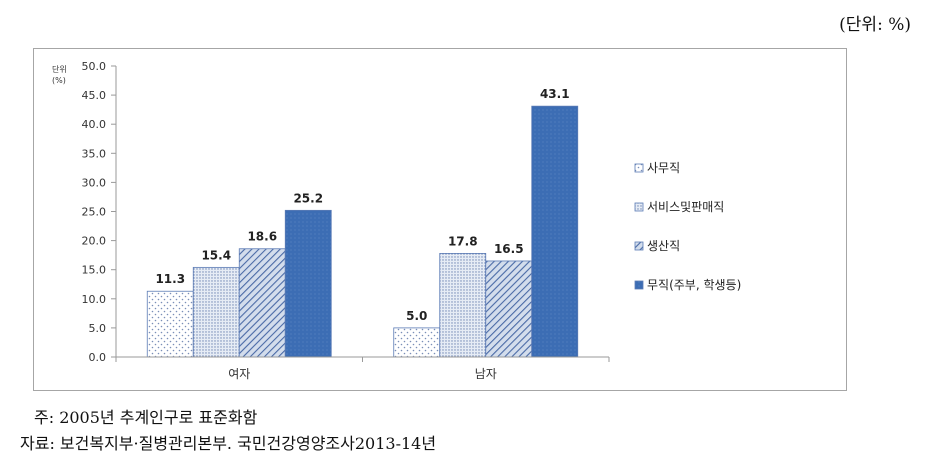  I want to click on y-tick-label: 30.0, so click(94, 182).